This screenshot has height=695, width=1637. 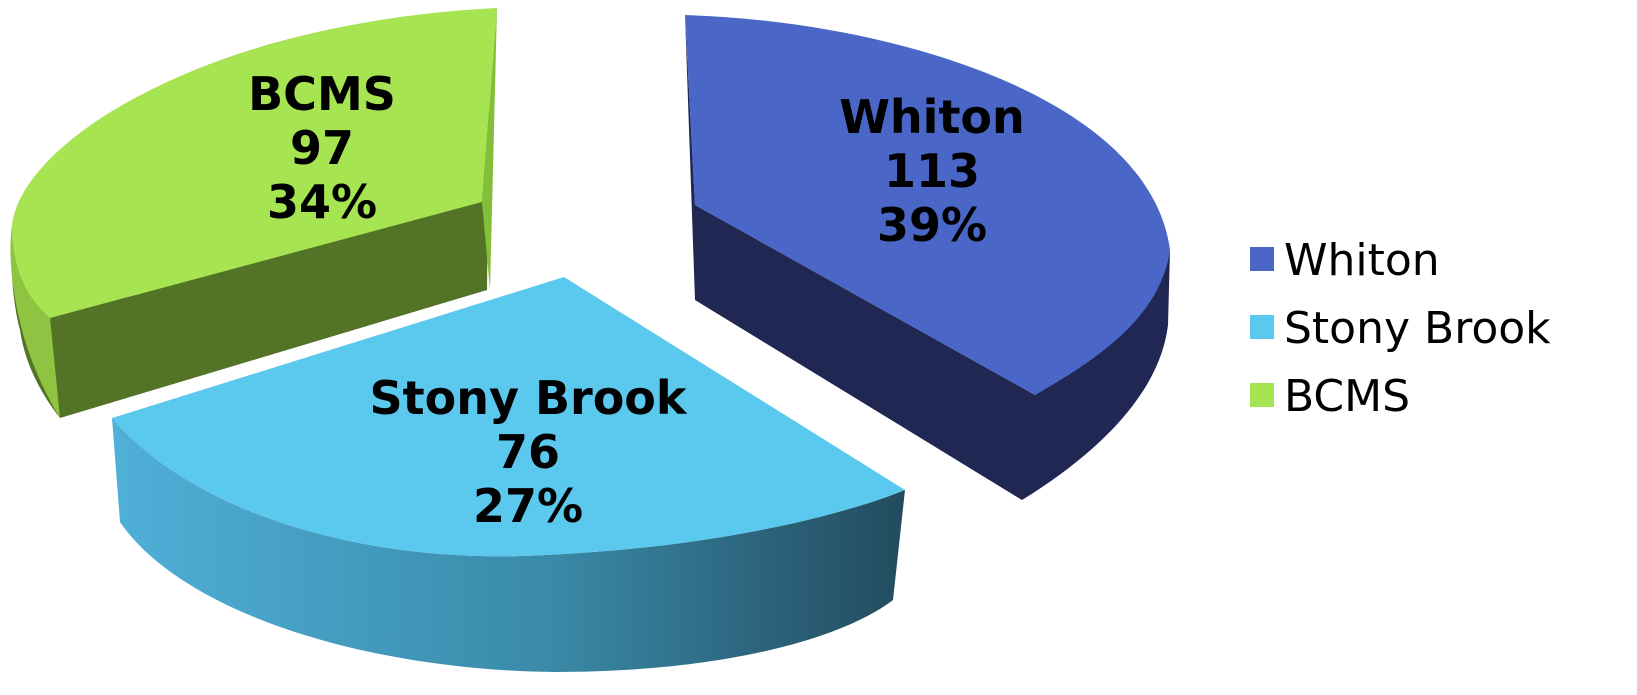 I want to click on bcms-label-value: 97, so click(x=322, y=148).